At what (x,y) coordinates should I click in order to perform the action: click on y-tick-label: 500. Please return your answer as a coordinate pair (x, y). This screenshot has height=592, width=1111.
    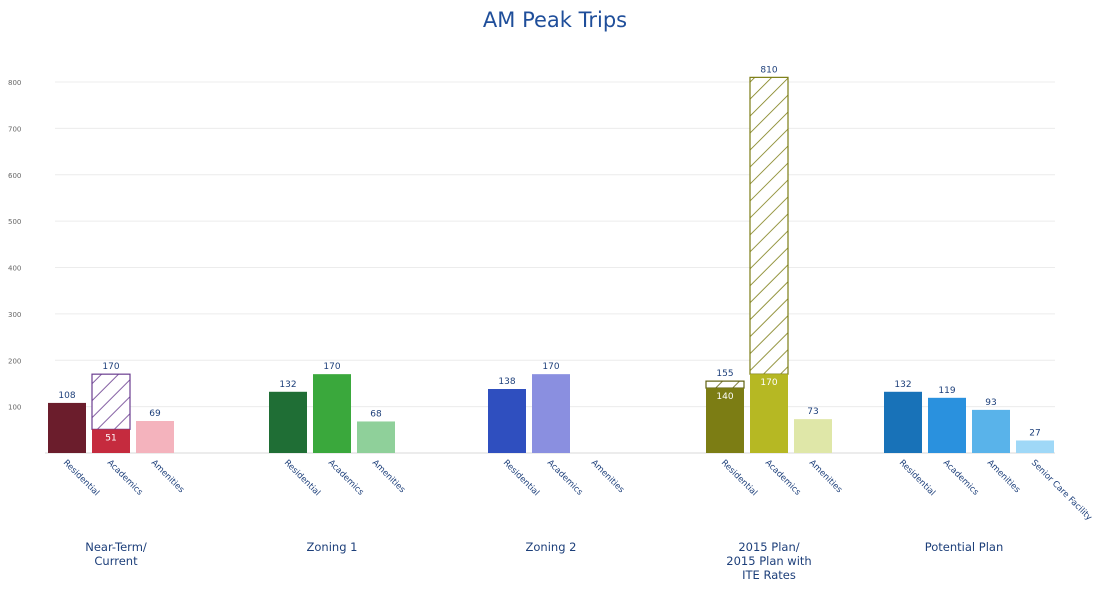
    Looking at the image, I should click on (14, 222).